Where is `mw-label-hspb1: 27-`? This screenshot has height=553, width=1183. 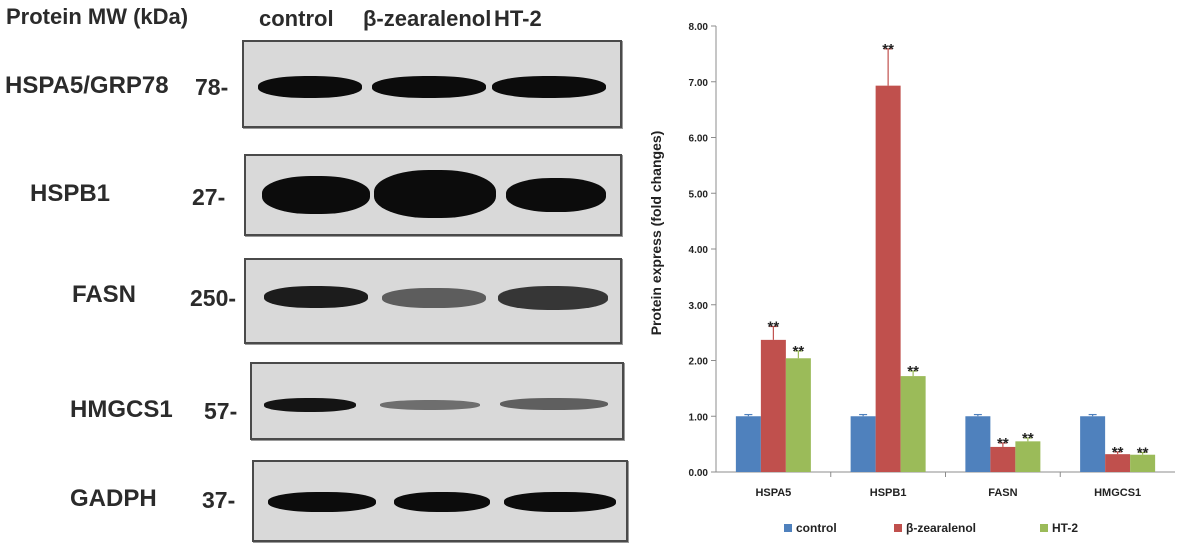
mw-label-hspb1: 27- is located at coordinates (209, 197).